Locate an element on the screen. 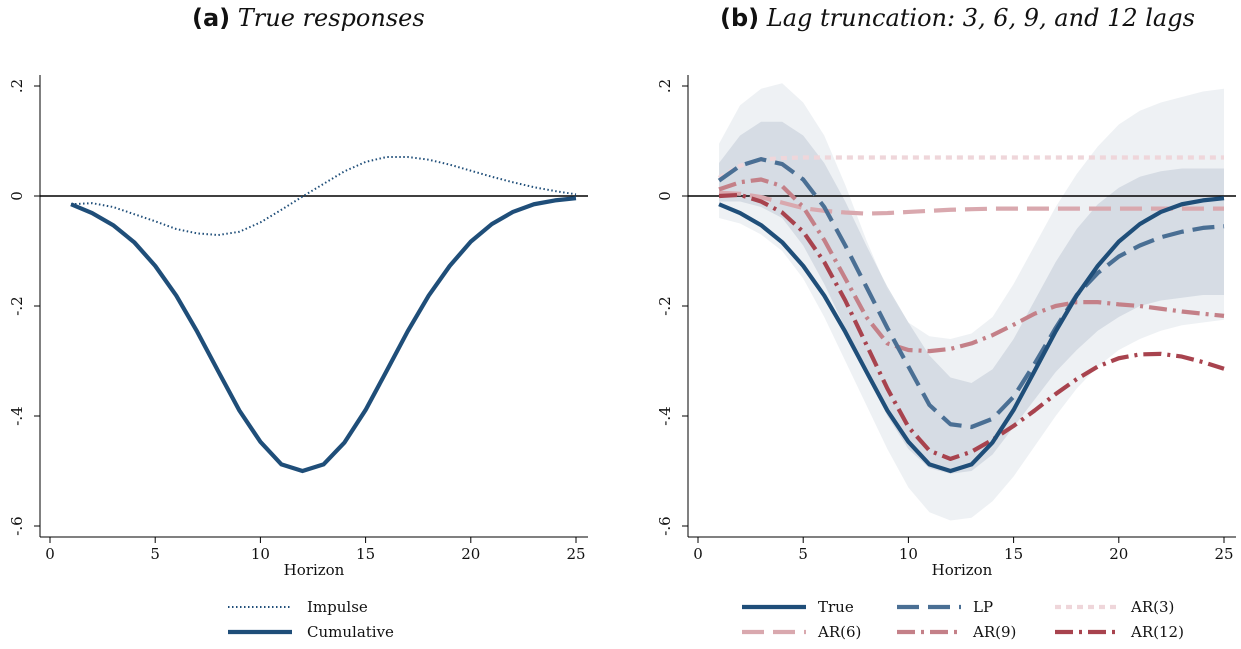 The image size is (1241, 649). series-line-ar6 is located at coordinates (971, 203).